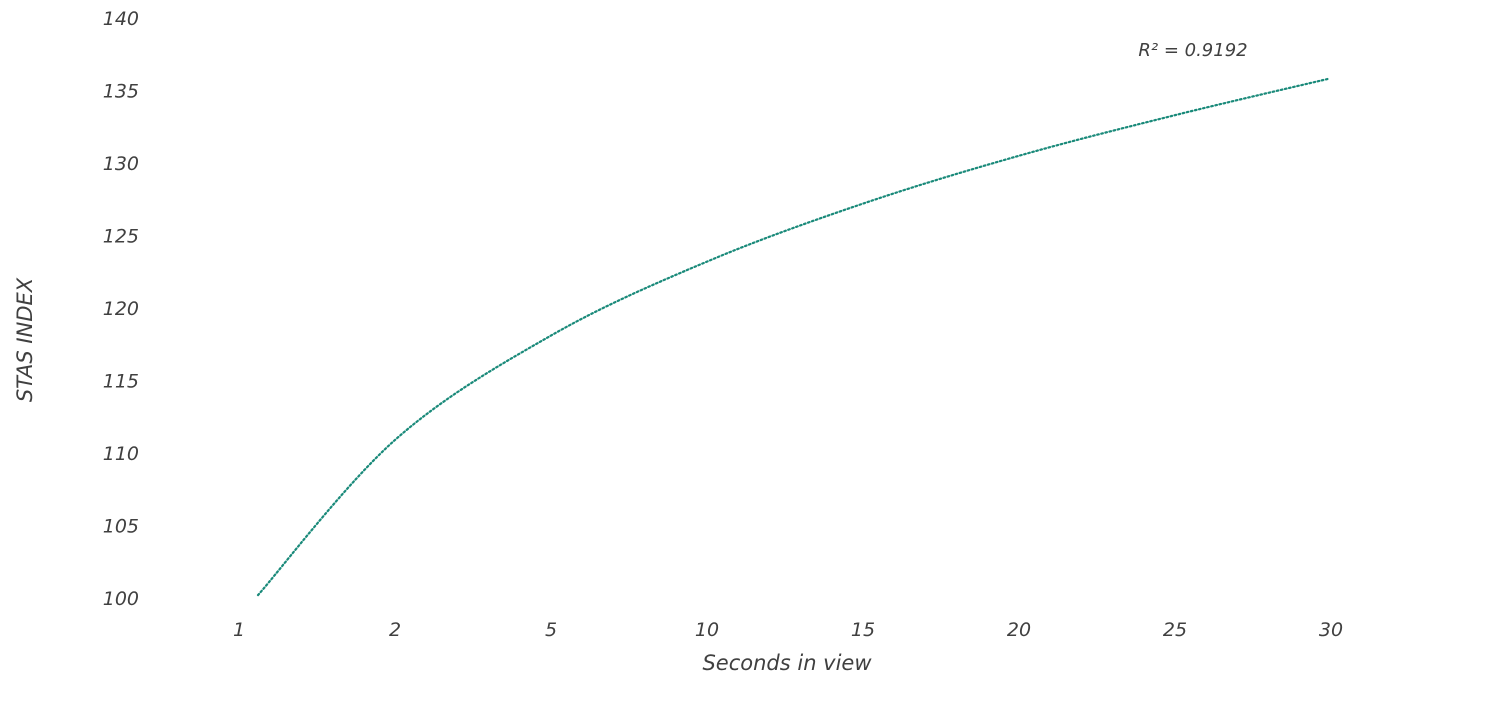 This screenshot has width=1487, height=701. Describe the element at coordinates (121, 164) in the screenshot. I see `y-tick-label: 130` at that location.